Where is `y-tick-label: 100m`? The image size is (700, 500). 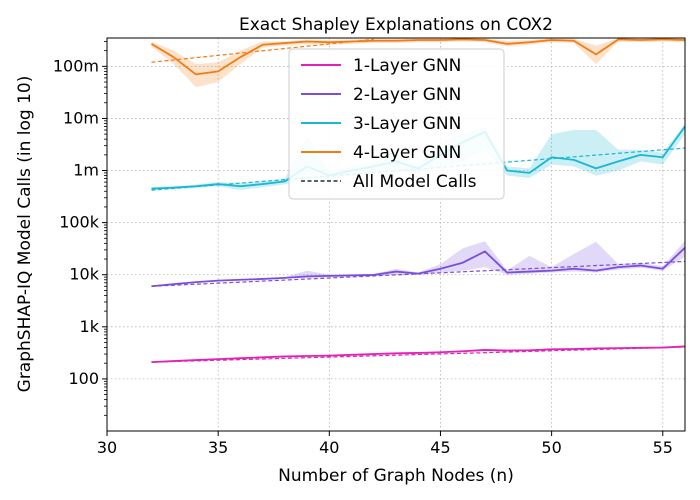
y-tick-label: 100m is located at coordinates (76, 65).